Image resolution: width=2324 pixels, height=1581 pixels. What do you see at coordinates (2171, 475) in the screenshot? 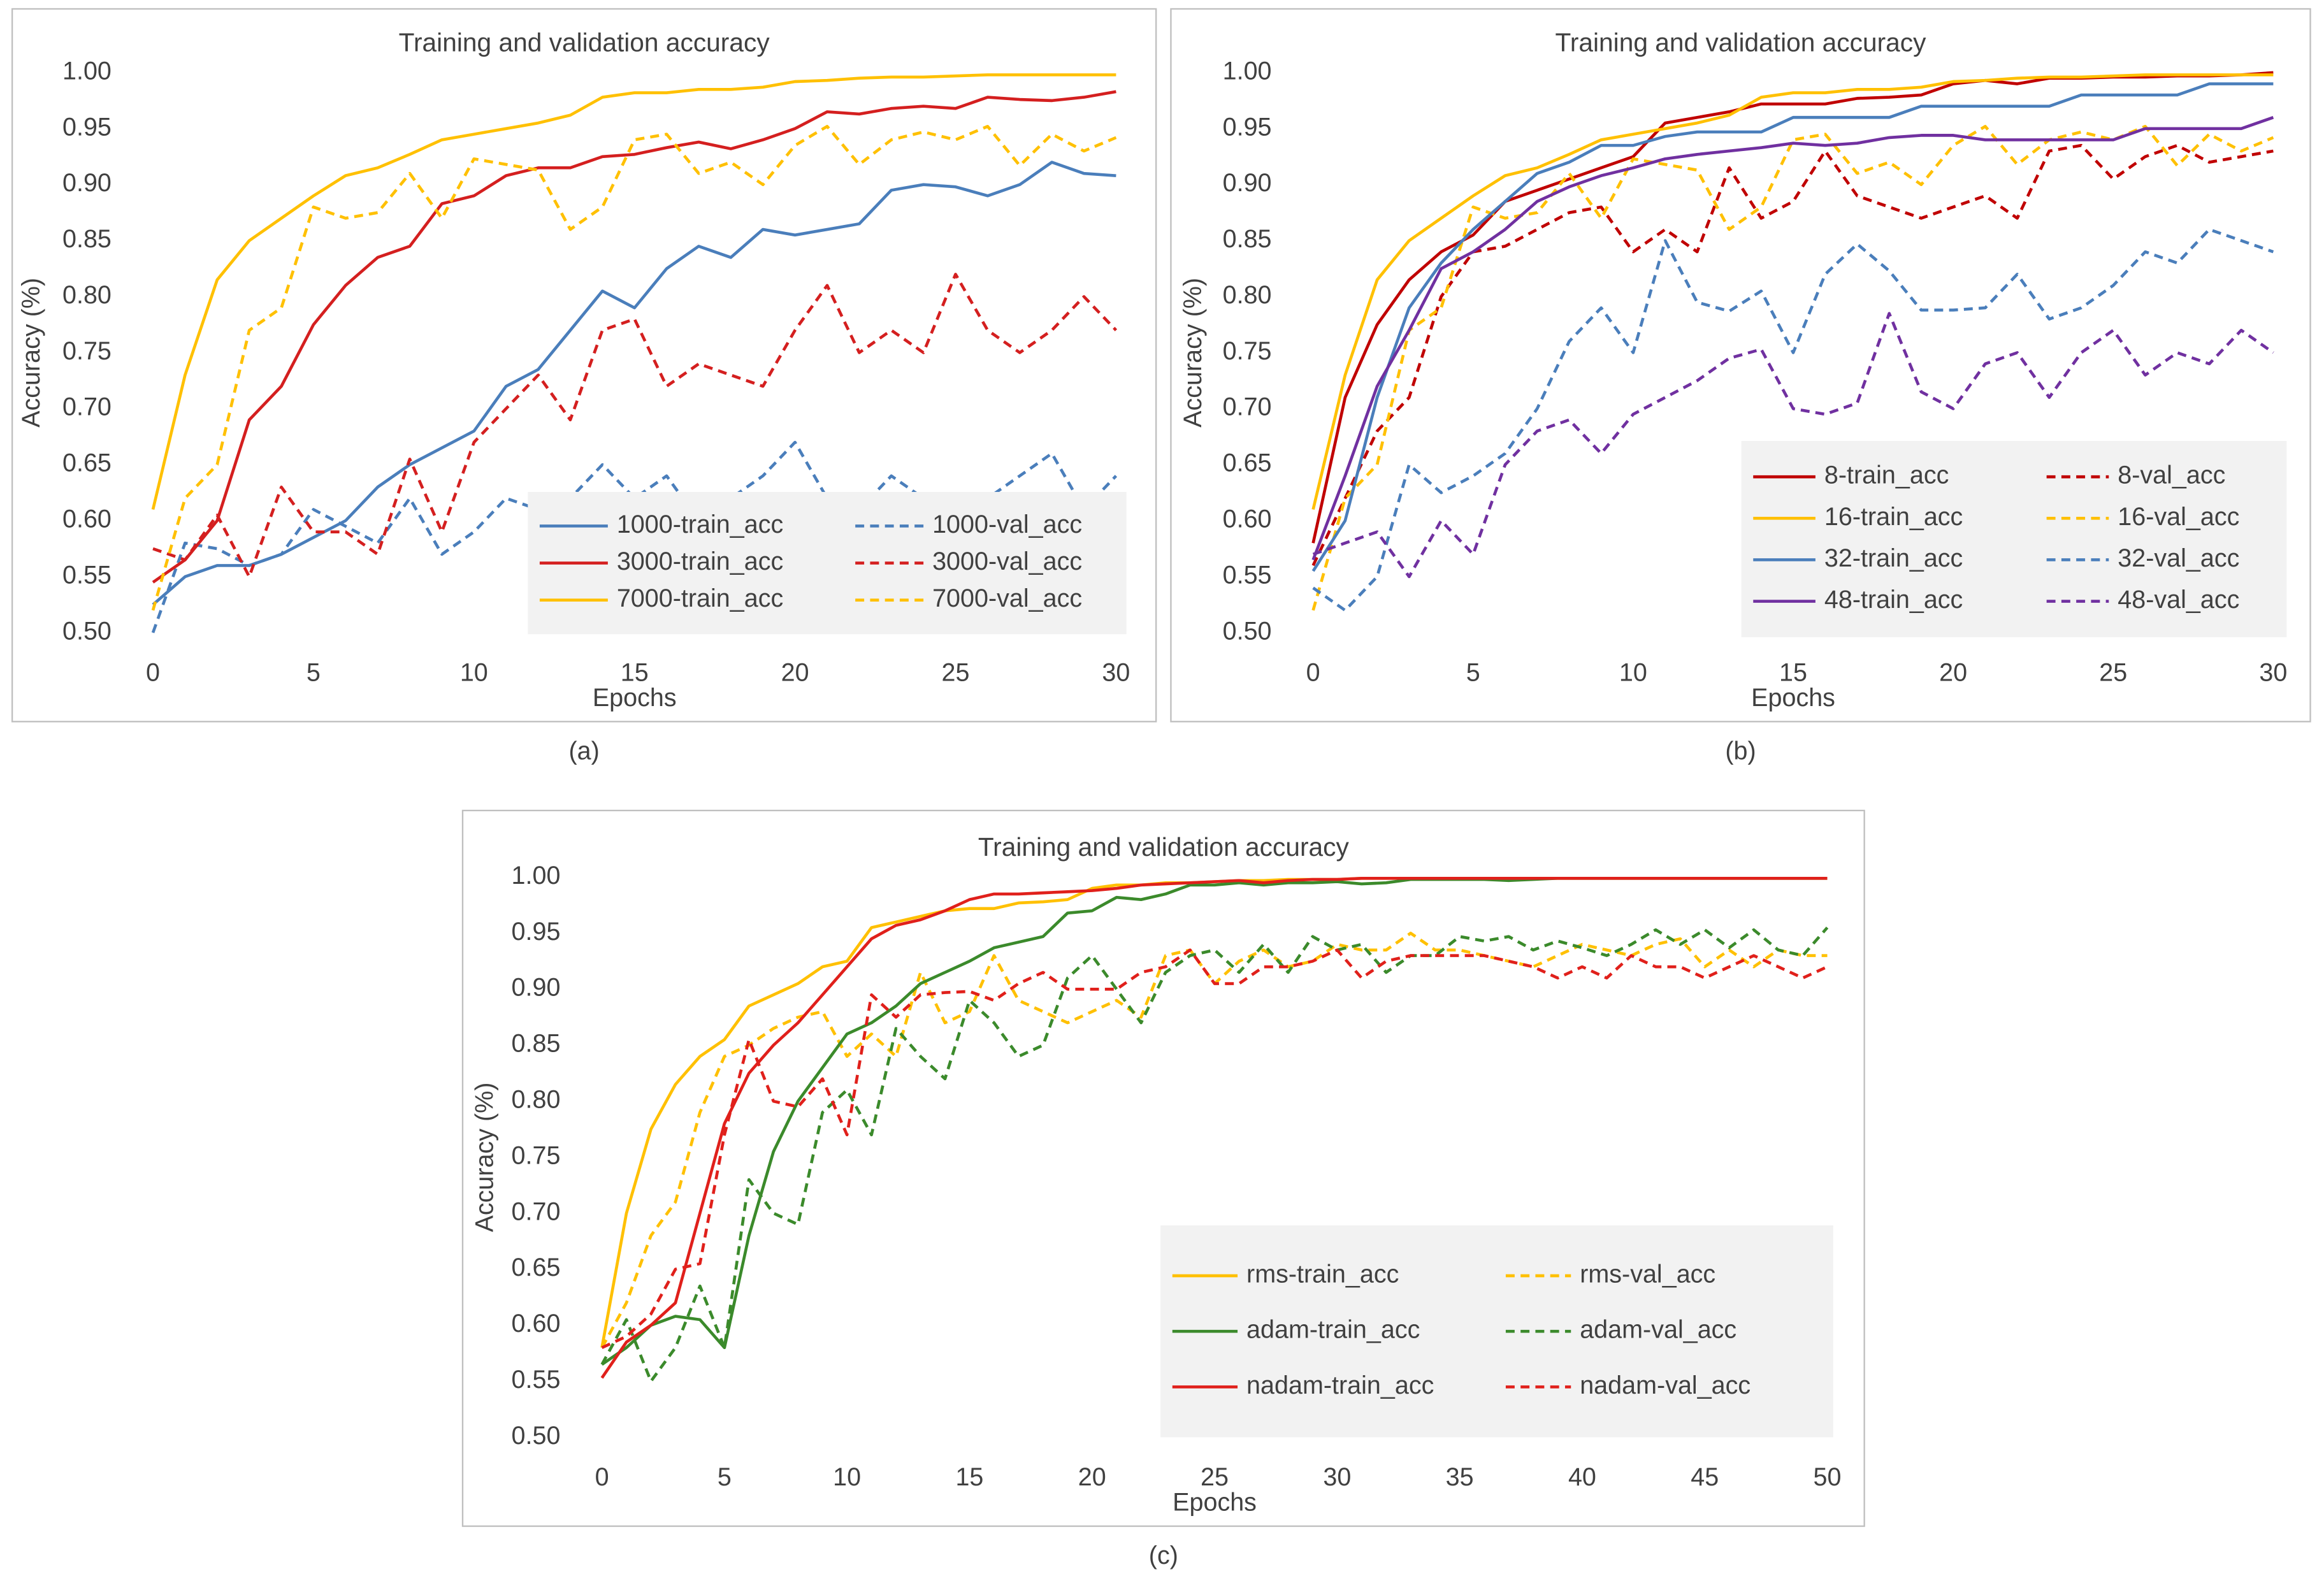
I see `legend-label: 8-val_acc` at bounding box center [2171, 475].